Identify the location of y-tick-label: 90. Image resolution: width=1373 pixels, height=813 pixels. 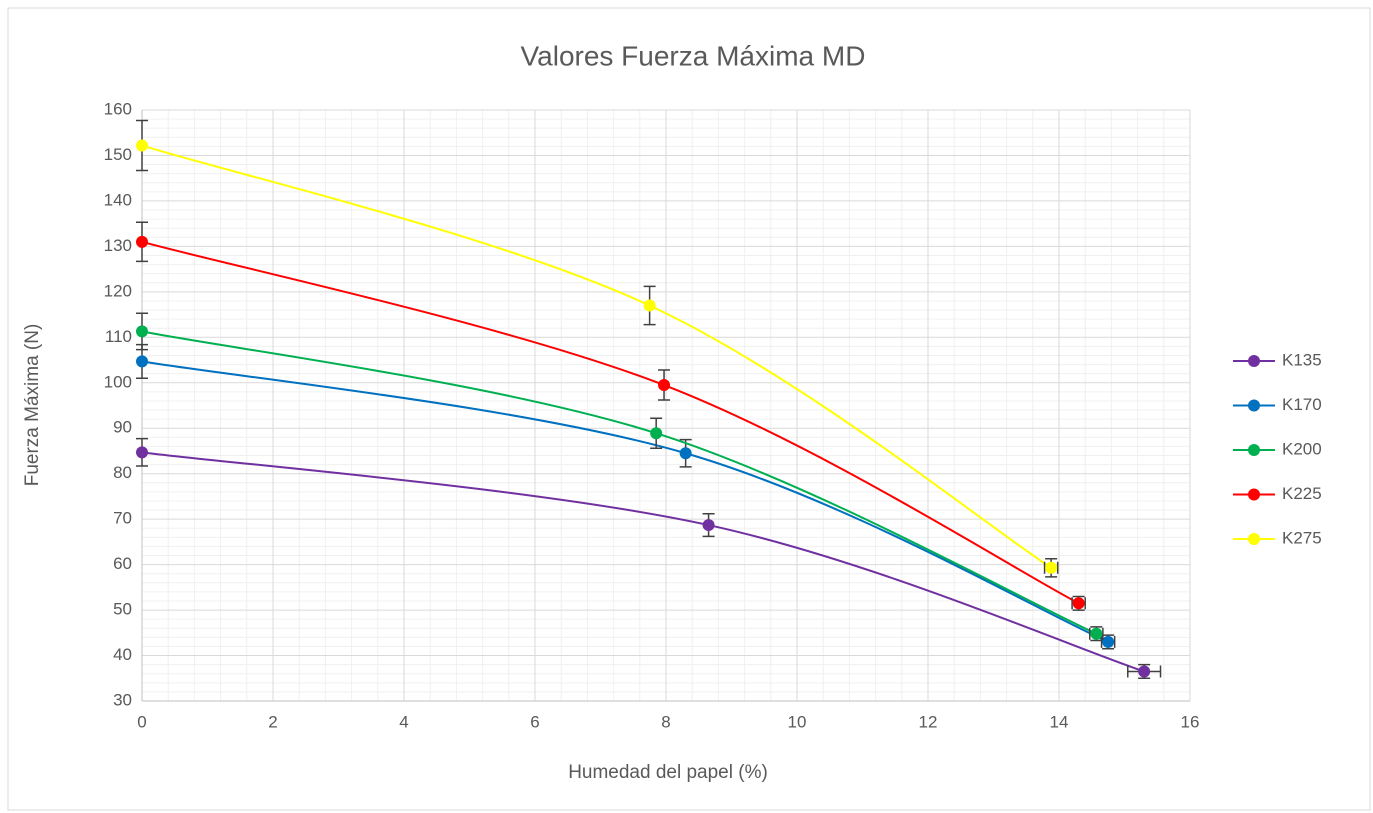
(122, 427).